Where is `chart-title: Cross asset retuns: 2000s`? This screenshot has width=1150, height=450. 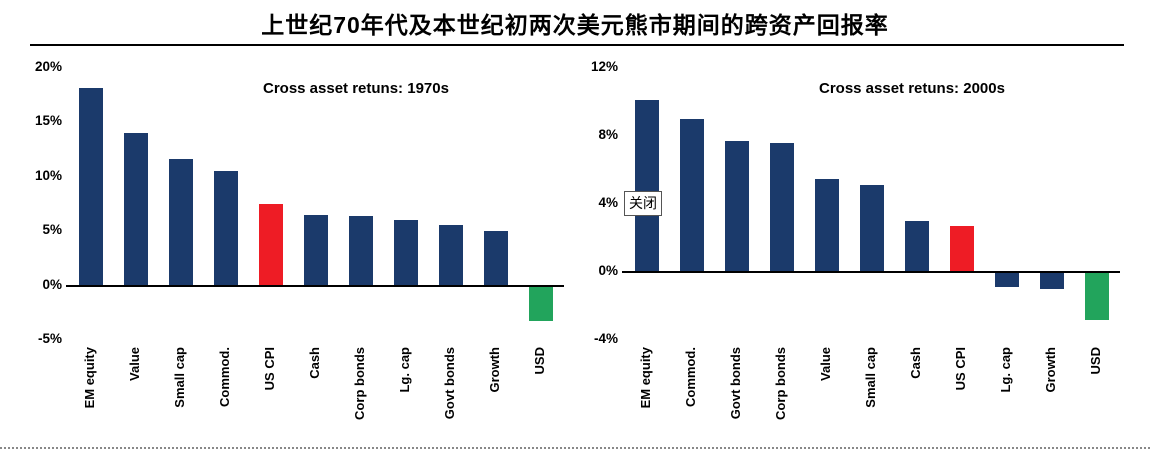
chart-title: Cross asset retuns: 2000s is located at coordinates (912, 88).